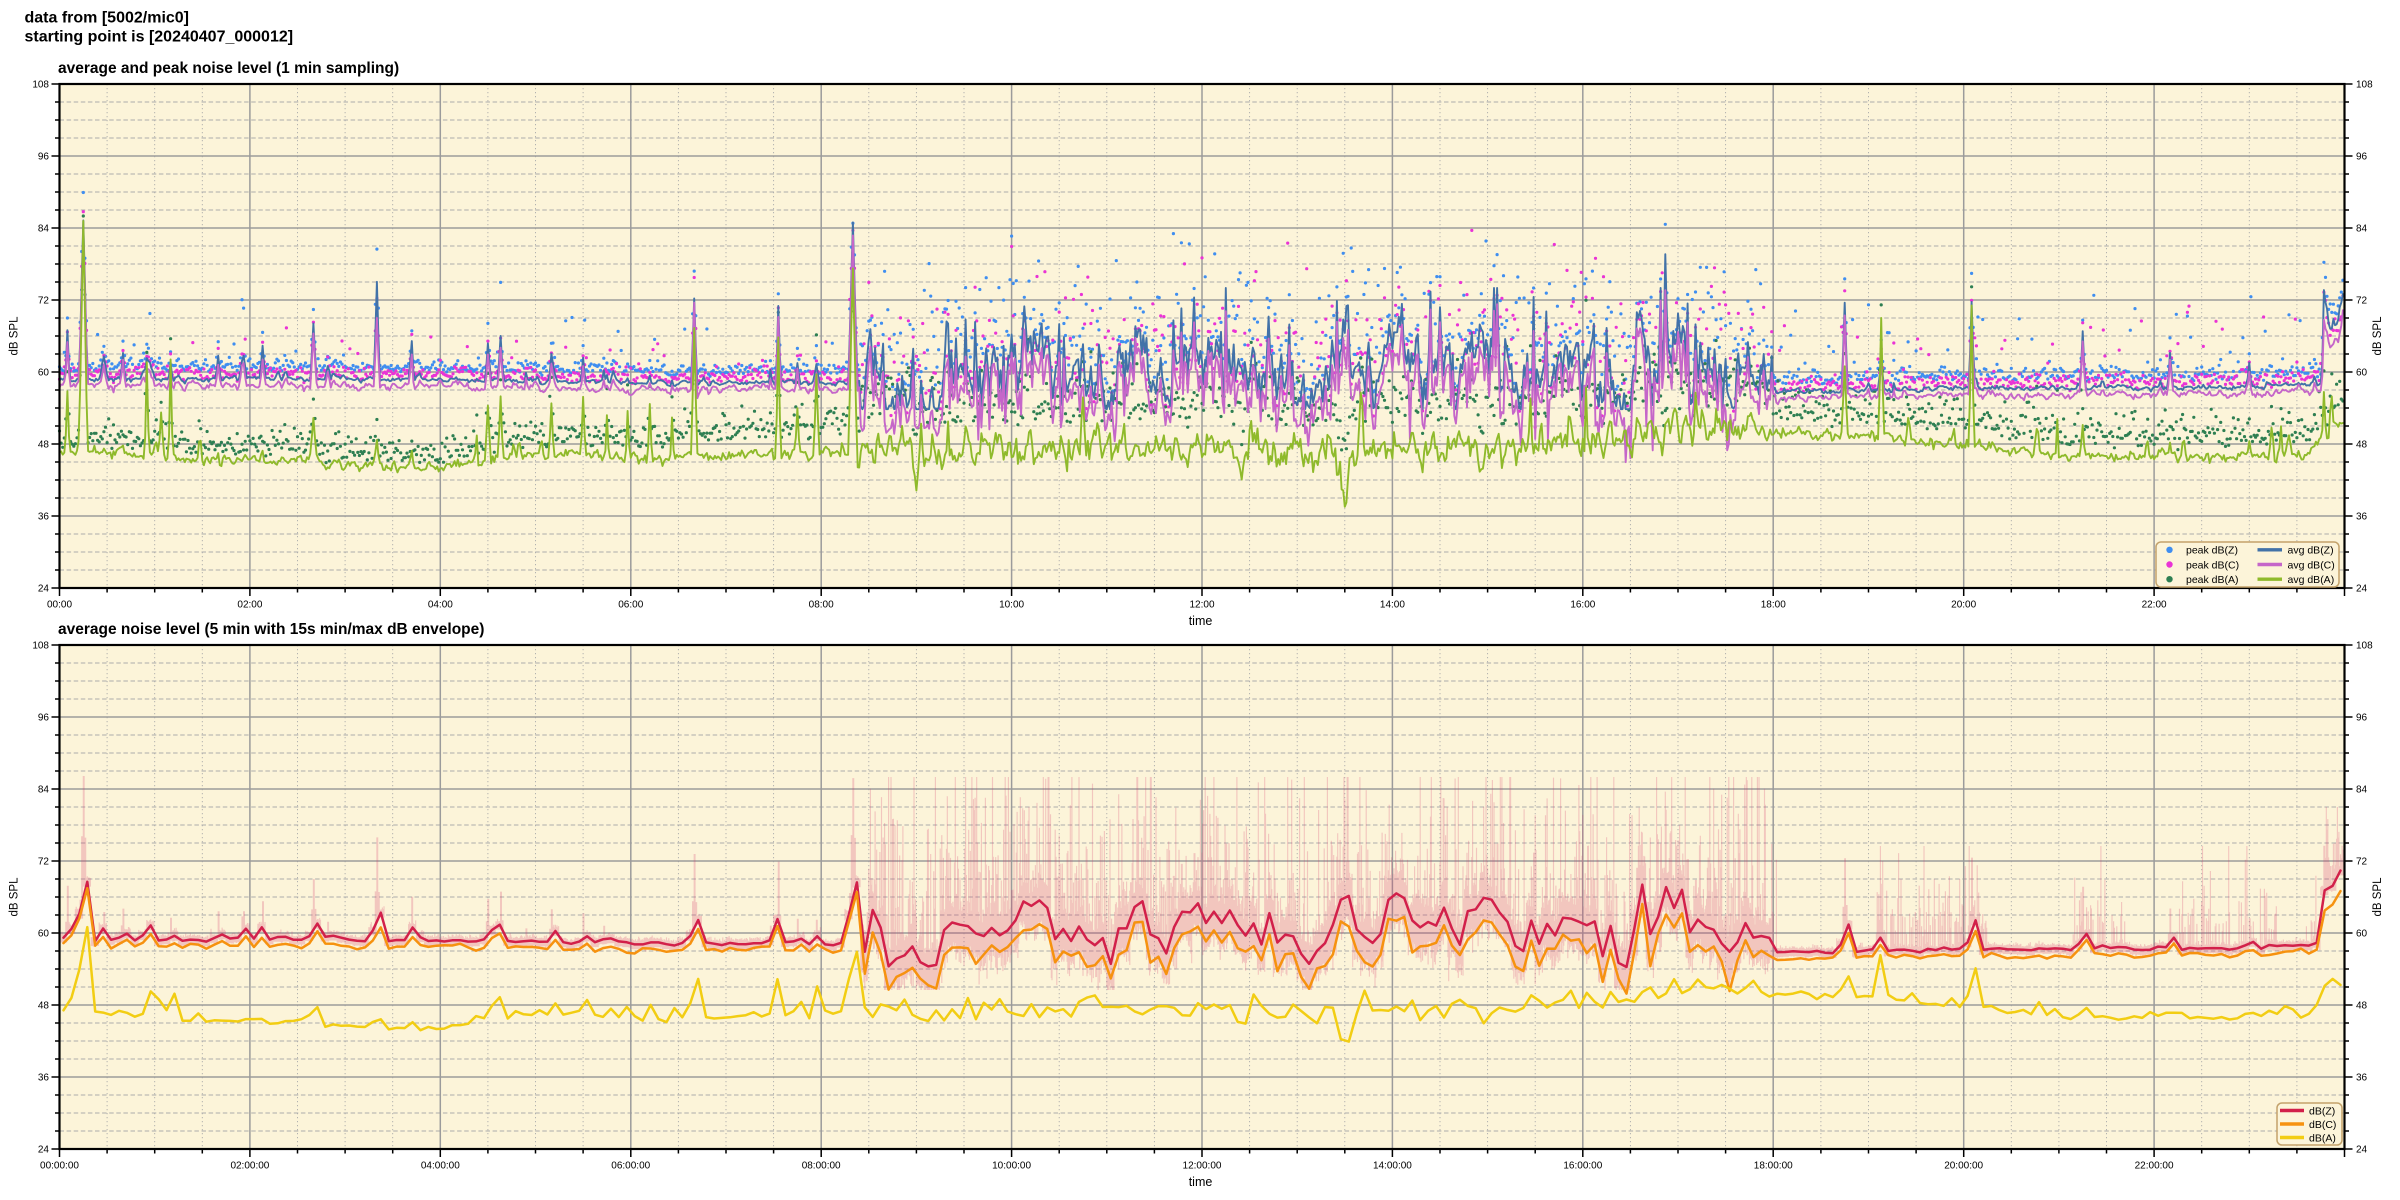  What do you see at coordinates (1011, 605) in the screenshot?
I see `svg-text: 10:00` at bounding box center [1011, 605].